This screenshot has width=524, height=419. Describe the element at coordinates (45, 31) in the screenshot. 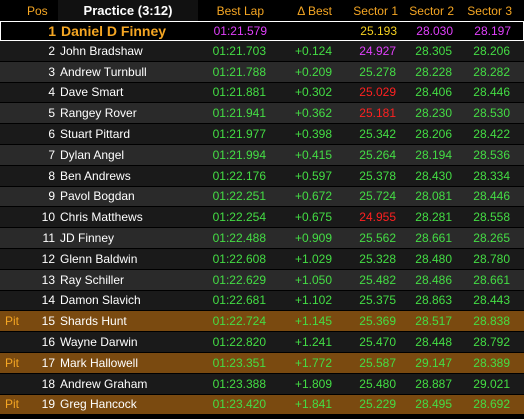

I see `position-cell: 1` at that location.